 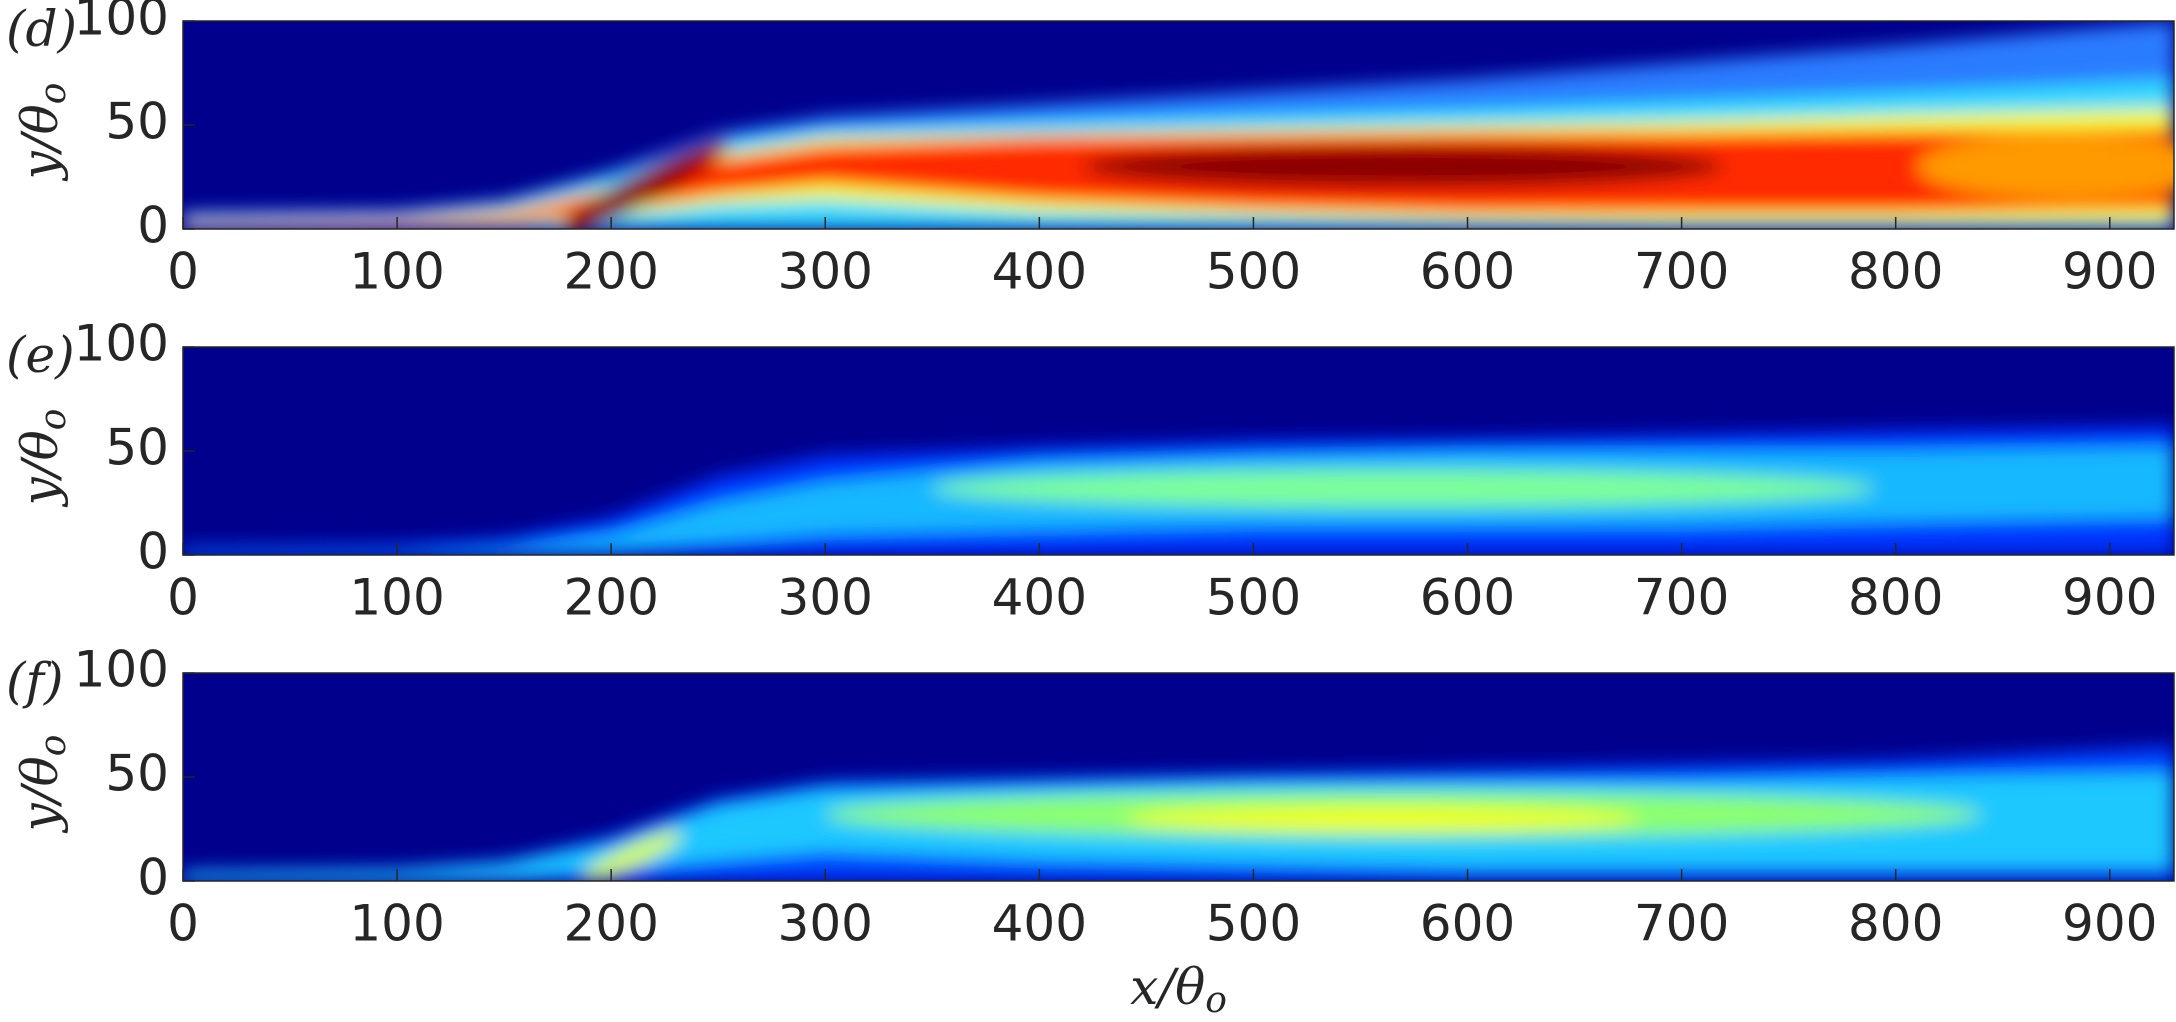 I want to click on x-axis-label-sub: o, so click(x=1216, y=1000).